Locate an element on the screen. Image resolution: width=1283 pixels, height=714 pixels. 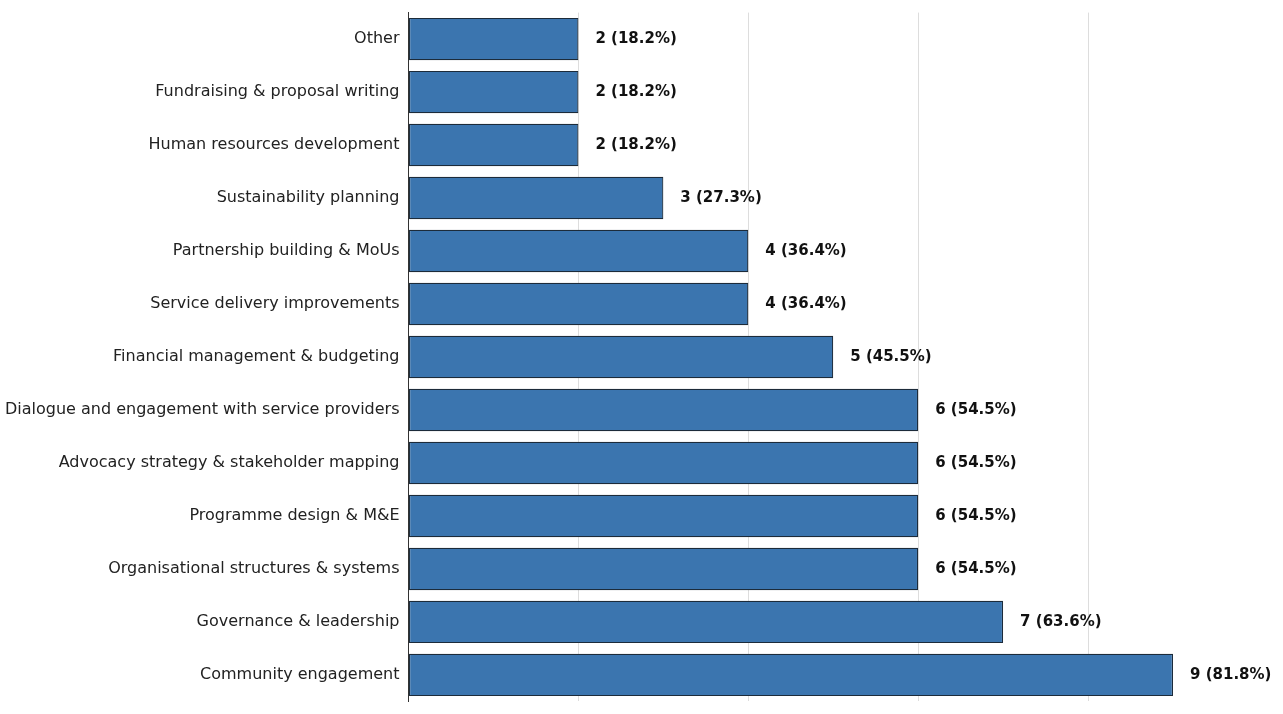
y-tick-label: Partnership building & MoUs is located at coordinates (286, 250).